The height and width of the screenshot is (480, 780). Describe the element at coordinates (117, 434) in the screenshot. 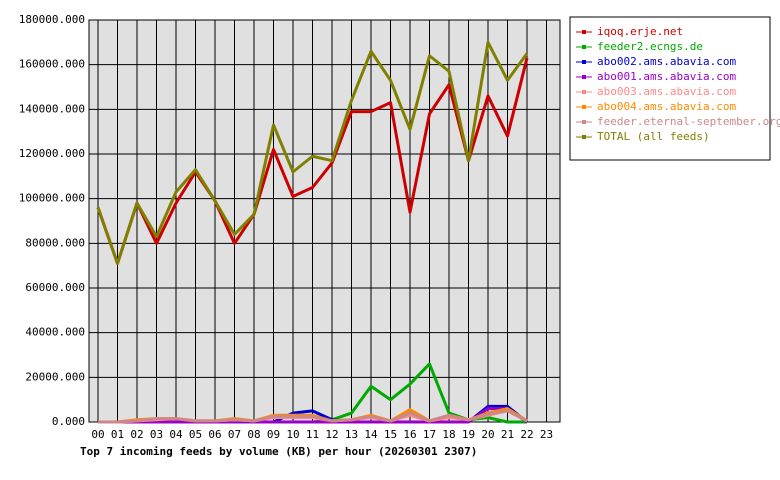

I see `x-tick-label: 01` at that location.